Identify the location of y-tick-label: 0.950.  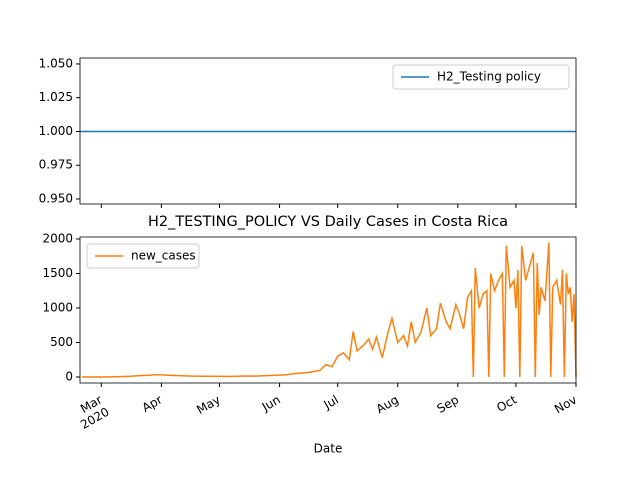
(56, 199).